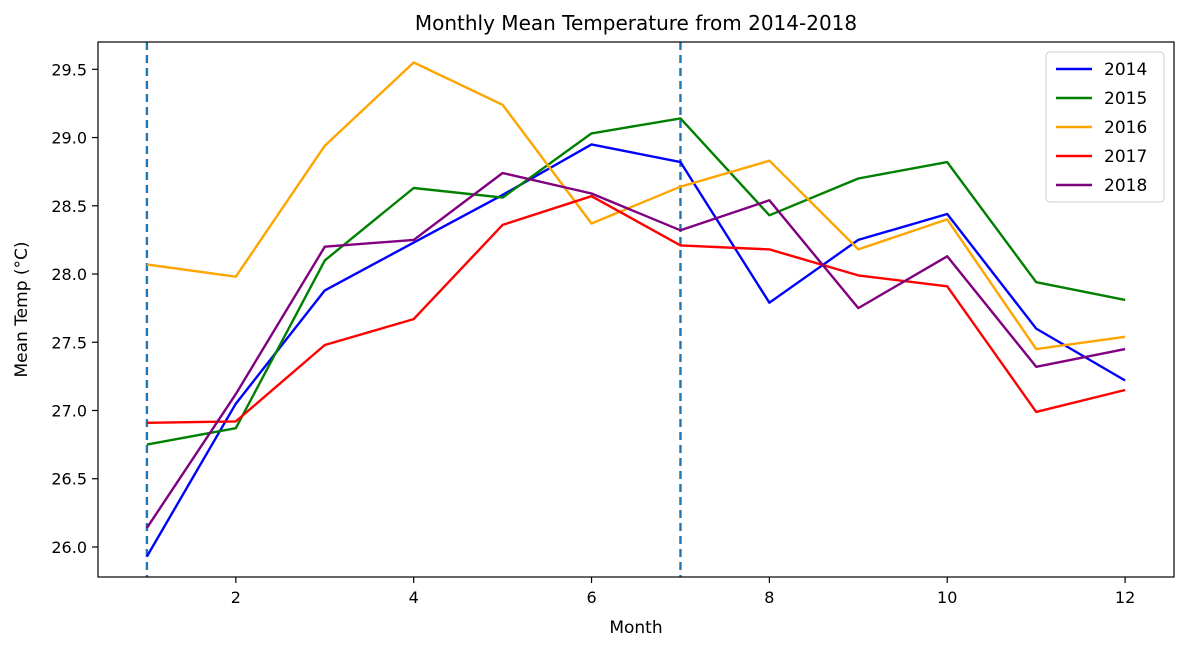  I want to click on y-tick-label: 26.5, so click(69, 479).